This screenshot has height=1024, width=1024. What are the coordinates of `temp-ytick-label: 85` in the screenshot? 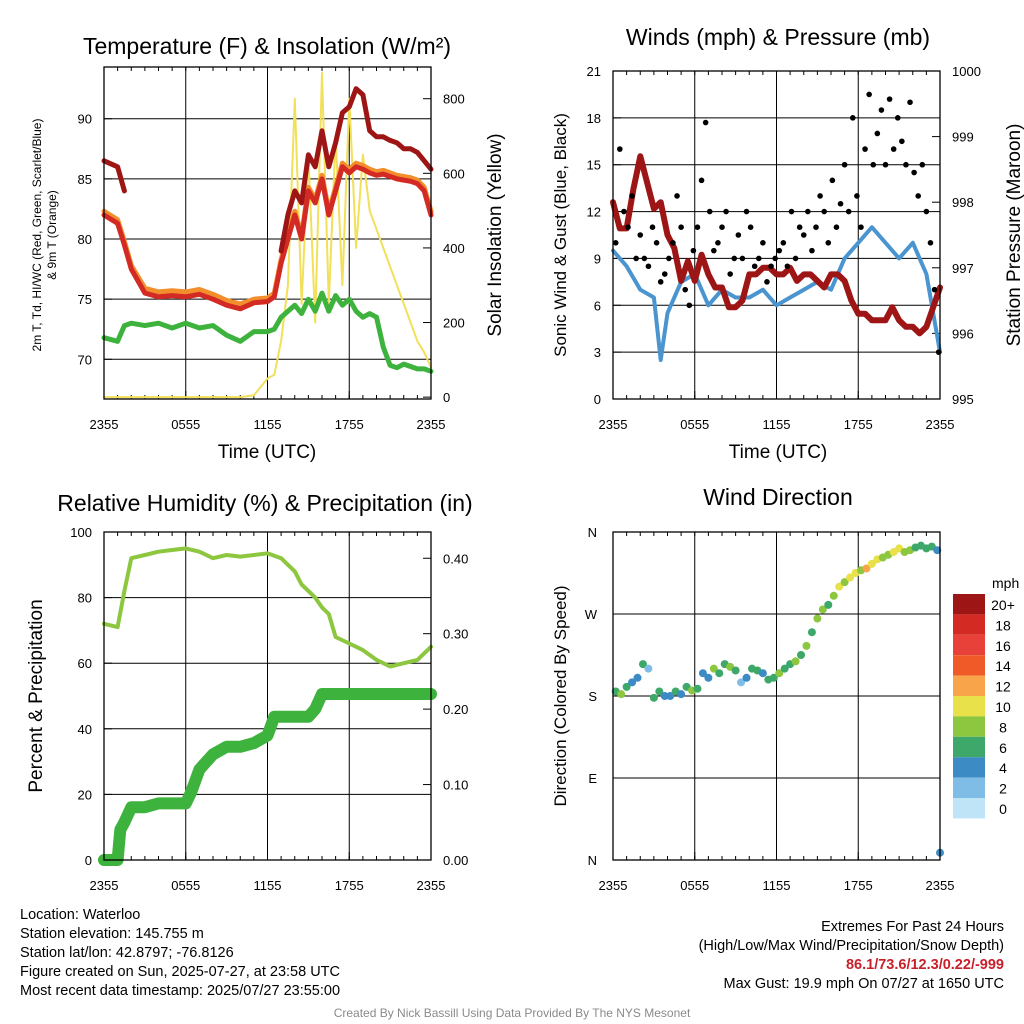 It's located at (85, 179).